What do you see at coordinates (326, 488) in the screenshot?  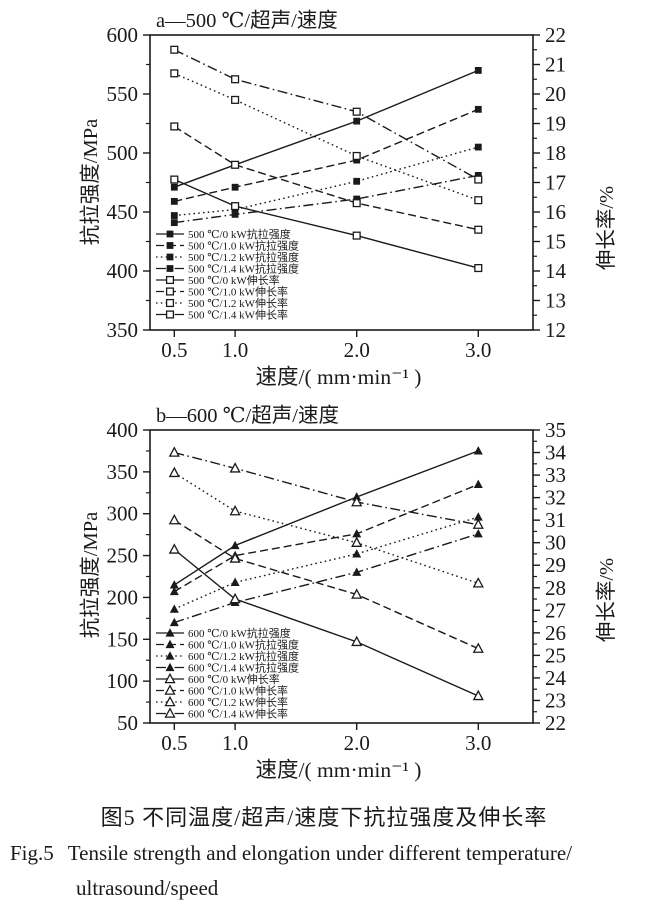 I see `series-7-line` at bounding box center [326, 488].